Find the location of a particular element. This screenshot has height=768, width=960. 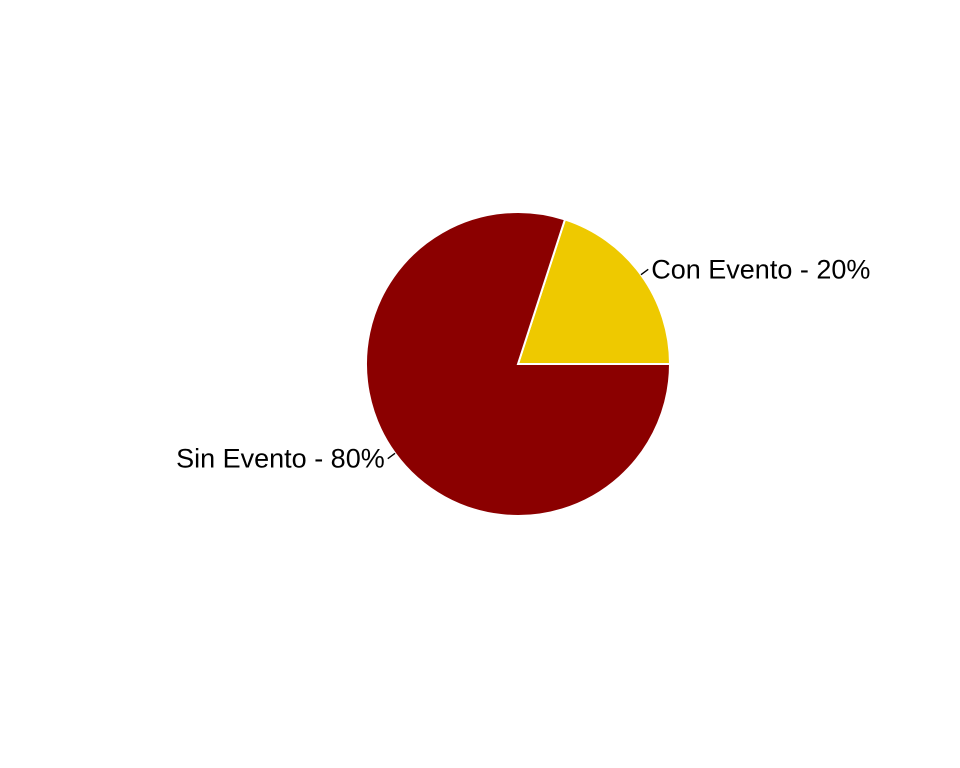

leader-line-con-evento is located at coordinates (644, 271).